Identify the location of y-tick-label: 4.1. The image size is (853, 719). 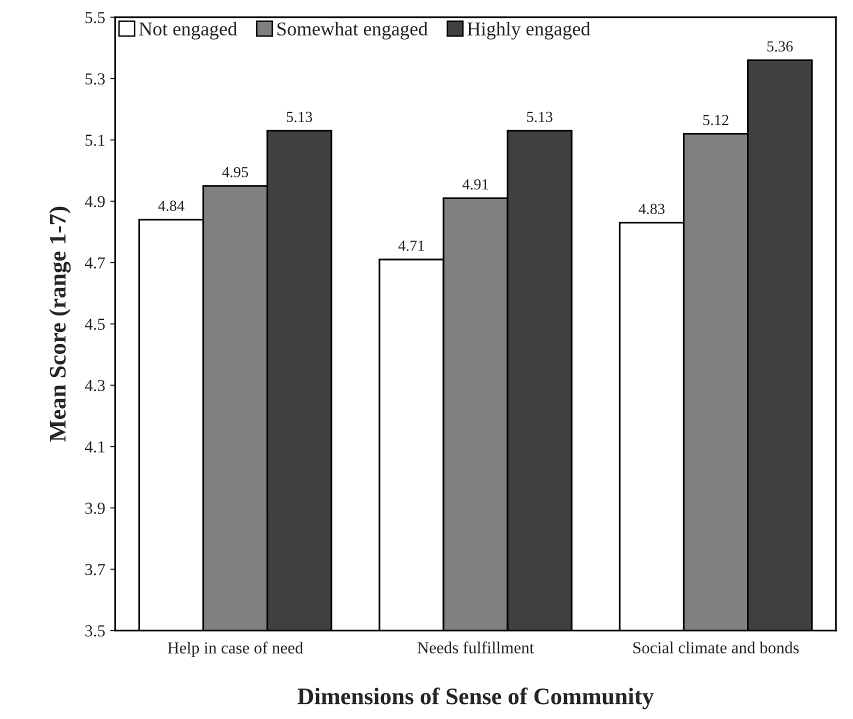
(94, 447).